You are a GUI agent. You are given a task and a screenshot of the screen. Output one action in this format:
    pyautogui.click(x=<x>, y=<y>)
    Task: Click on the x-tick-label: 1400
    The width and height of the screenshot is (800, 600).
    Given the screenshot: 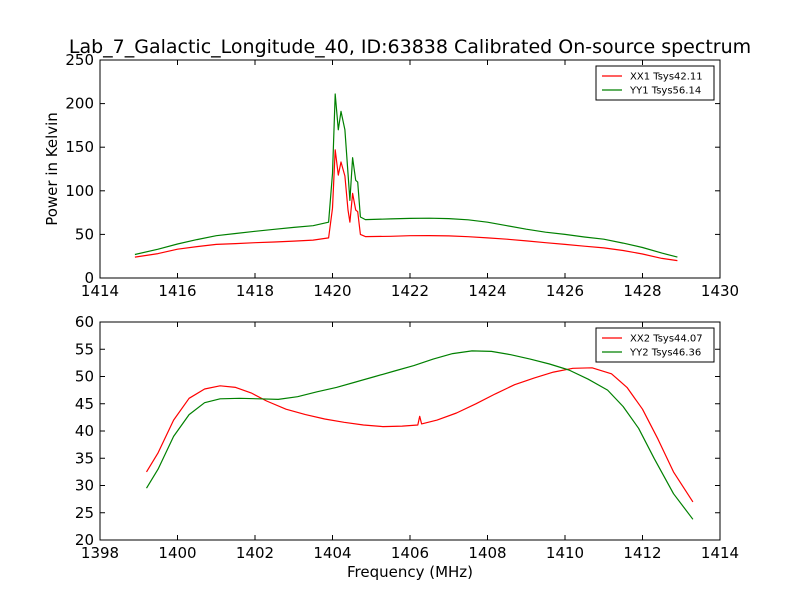 What is the action you would take?
    pyautogui.click(x=177, y=553)
    